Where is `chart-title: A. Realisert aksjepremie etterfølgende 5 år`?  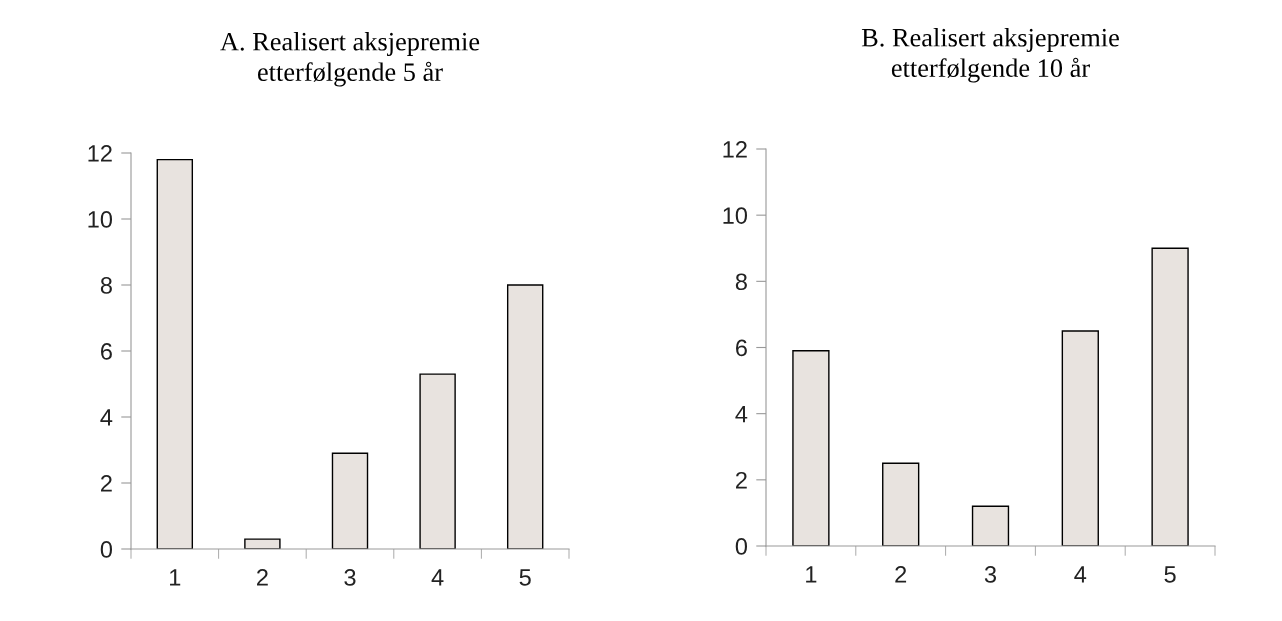 chart-title: A. Realisert aksjepremie etterfølgende 5 år is located at coordinates (350, 59).